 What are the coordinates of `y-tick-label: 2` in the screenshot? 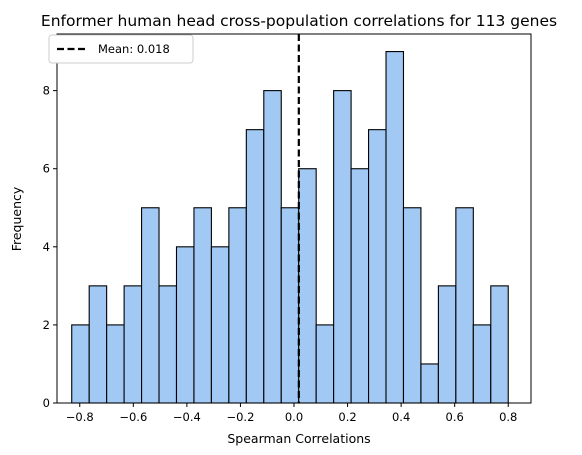 It's located at (46, 325).